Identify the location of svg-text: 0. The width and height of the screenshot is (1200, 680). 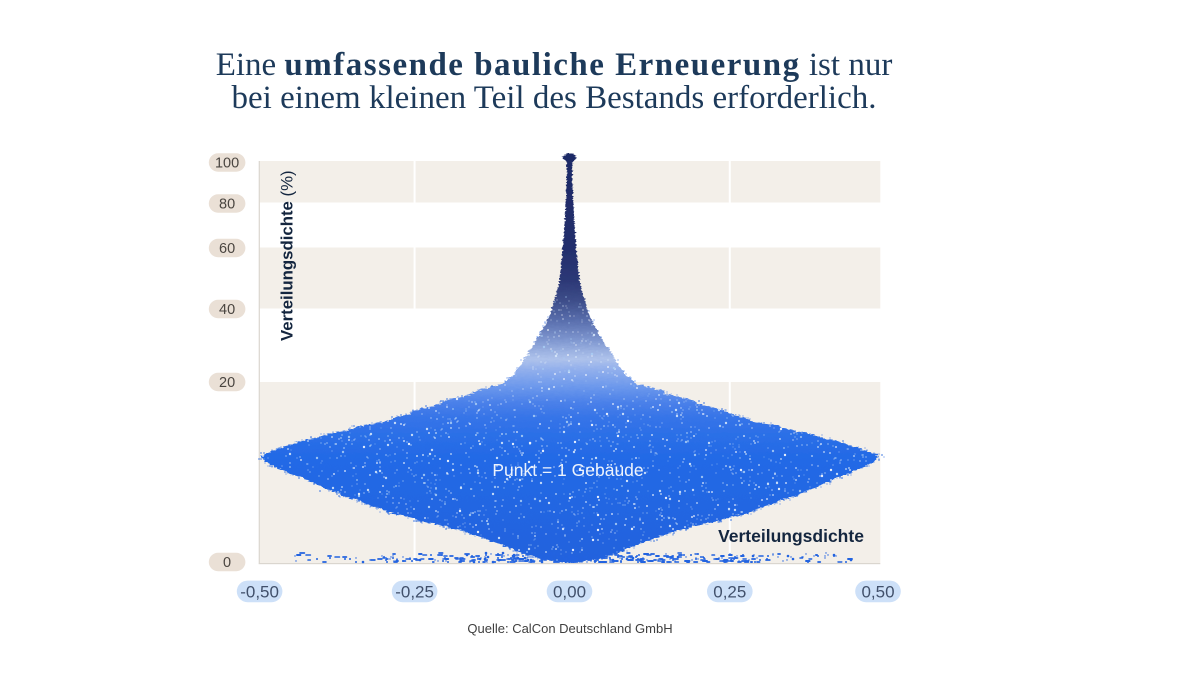
(227, 563).